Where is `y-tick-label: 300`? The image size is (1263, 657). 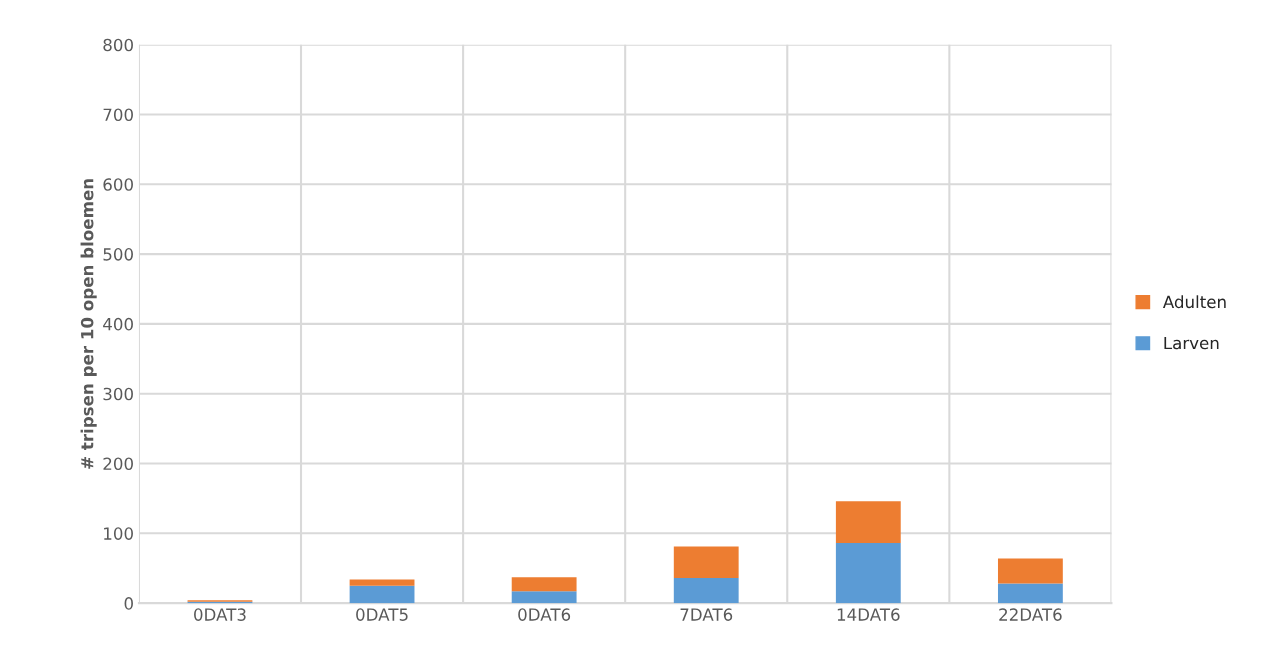
y-tick-label: 300 is located at coordinates (118, 394).